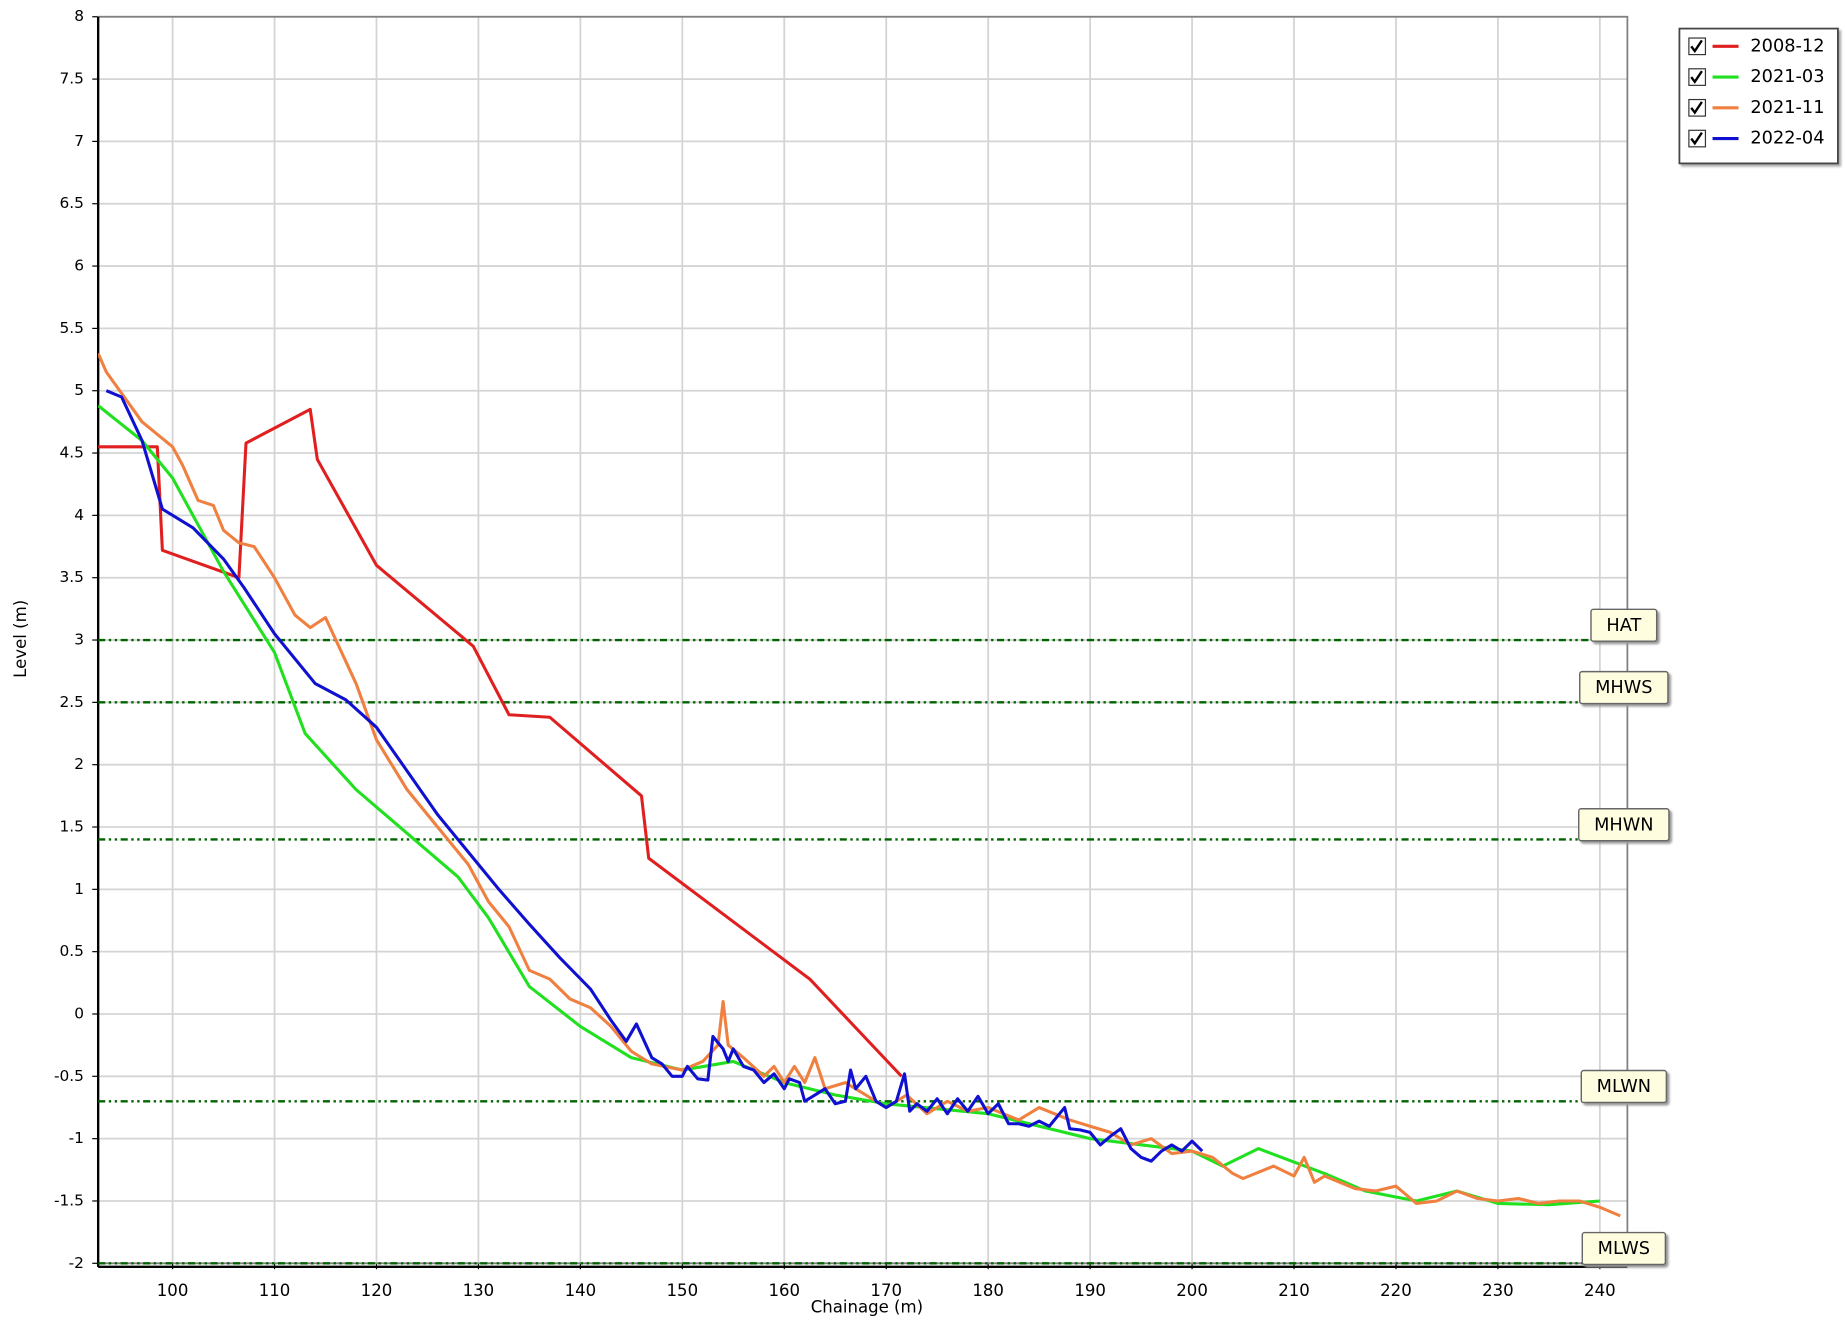 This screenshot has height=1325, width=1845. I want to click on reference-label: MHWN, so click(1623, 825).